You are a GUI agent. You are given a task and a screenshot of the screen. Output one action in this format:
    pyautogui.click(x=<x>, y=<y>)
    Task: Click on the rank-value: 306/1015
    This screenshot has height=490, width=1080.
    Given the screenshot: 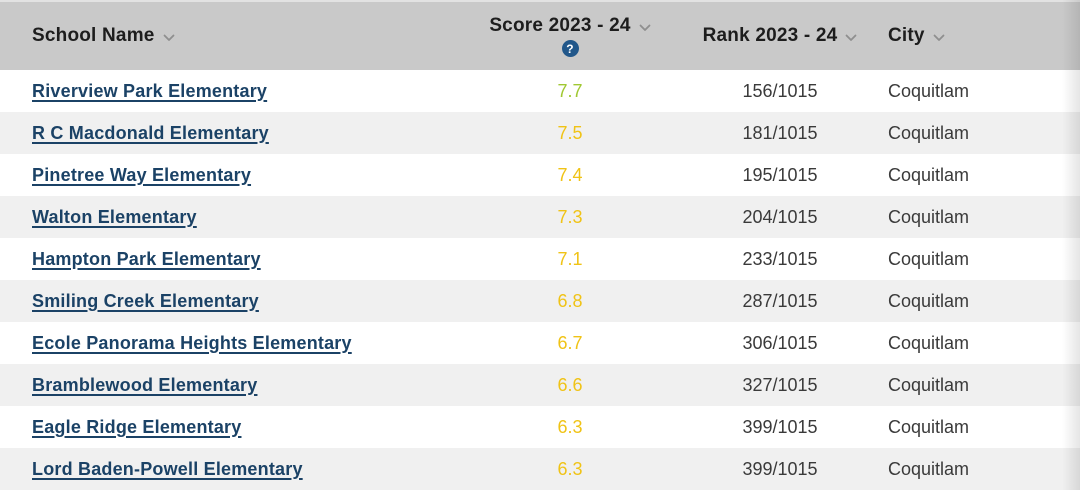 What is the action you would take?
    pyautogui.click(x=780, y=342)
    